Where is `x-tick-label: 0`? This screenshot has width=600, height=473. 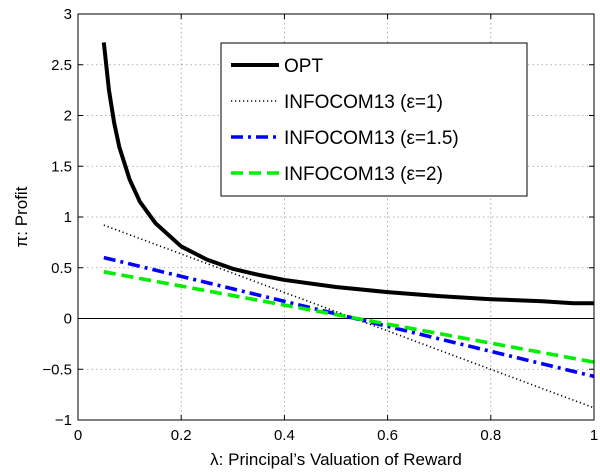
x-tick-label: 0 is located at coordinates (78, 435).